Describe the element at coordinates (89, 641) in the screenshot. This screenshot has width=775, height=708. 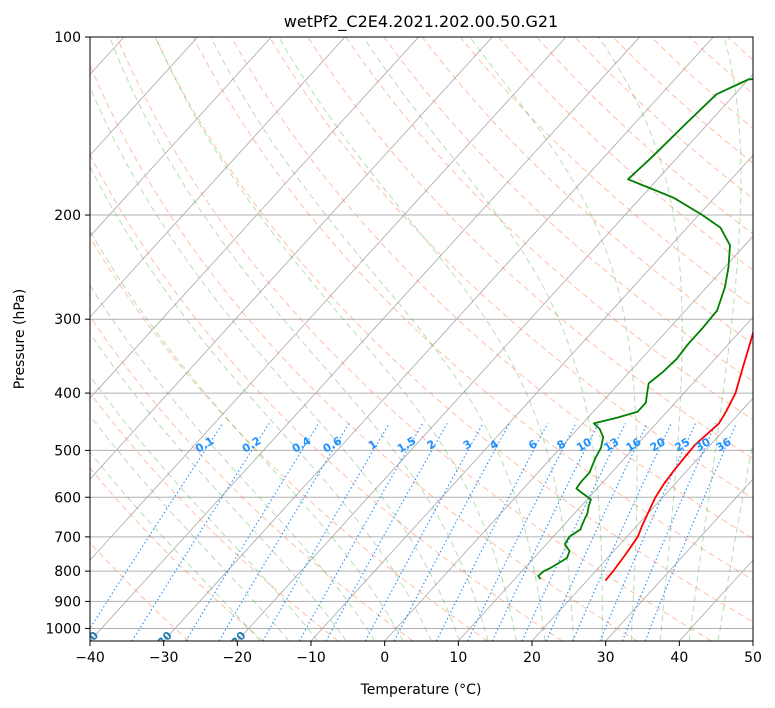
I see `isotherm-label: -40` at that location.